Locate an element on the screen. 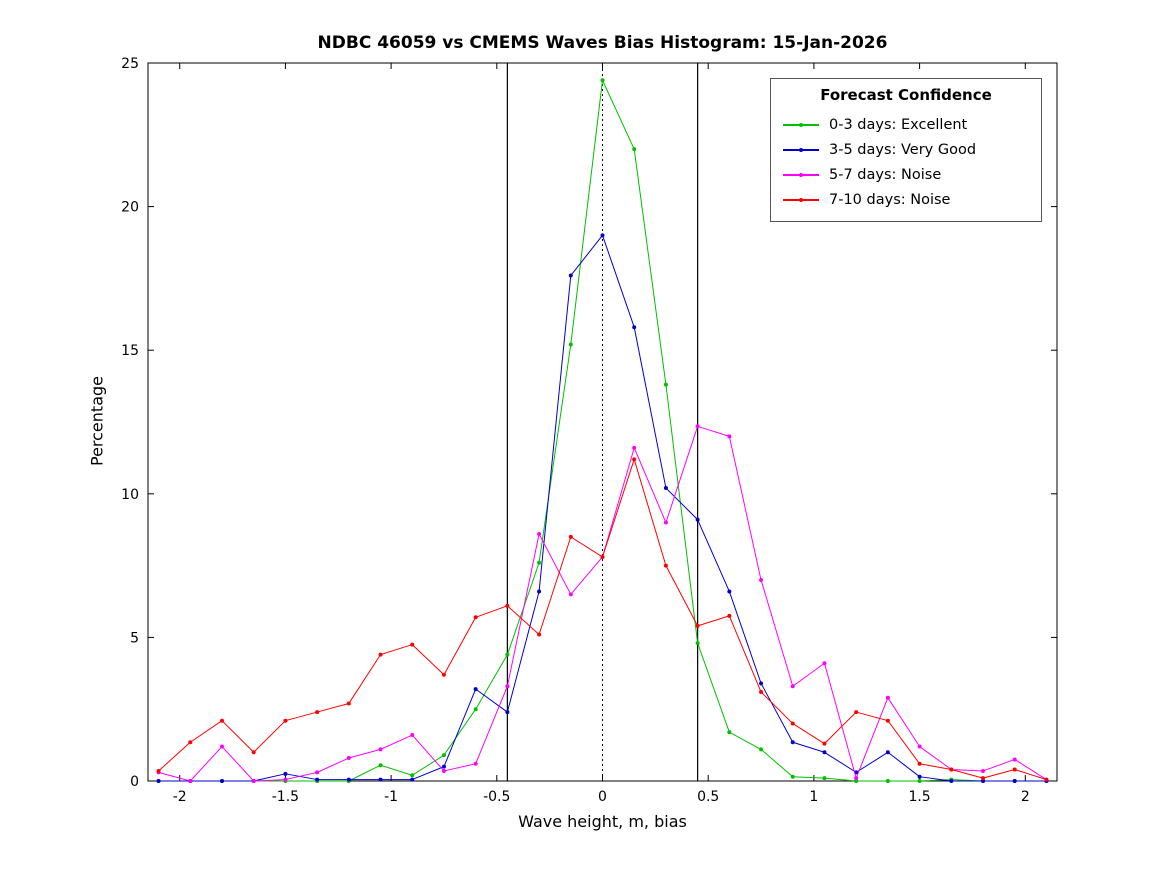  x-tick-label: -1 is located at coordinates (391, 797).